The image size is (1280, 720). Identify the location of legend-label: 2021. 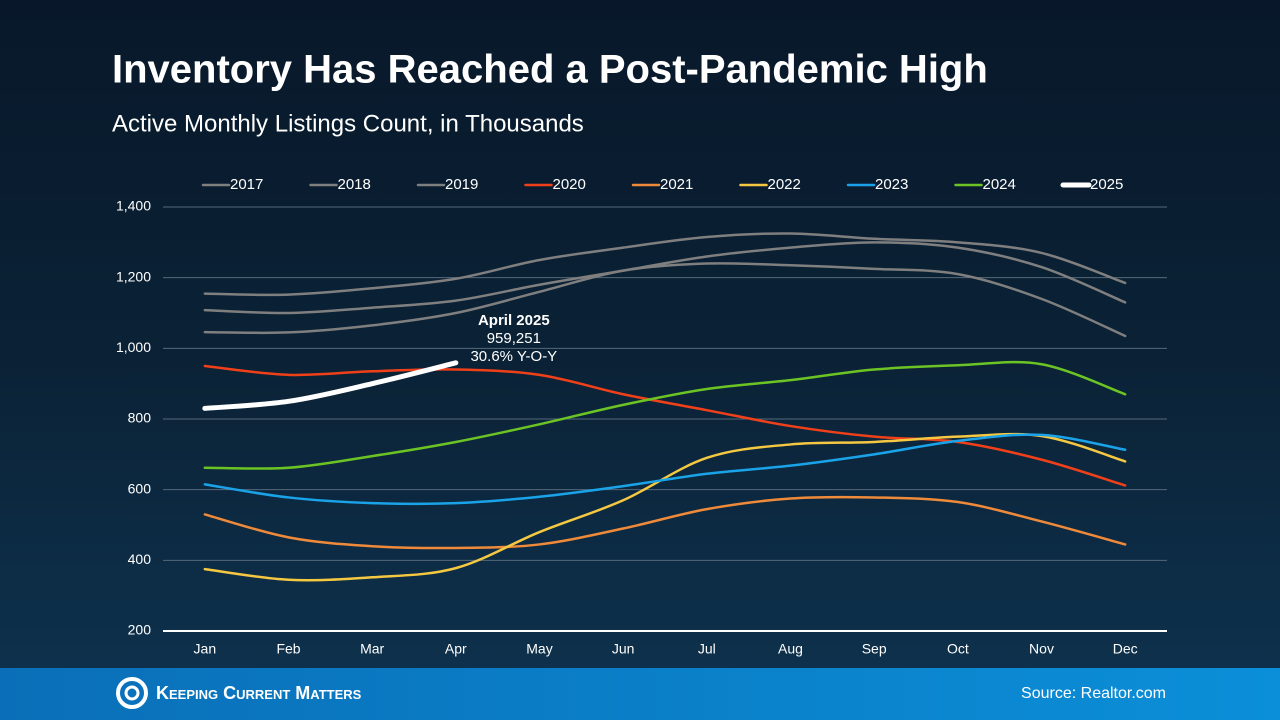
(676, 184).